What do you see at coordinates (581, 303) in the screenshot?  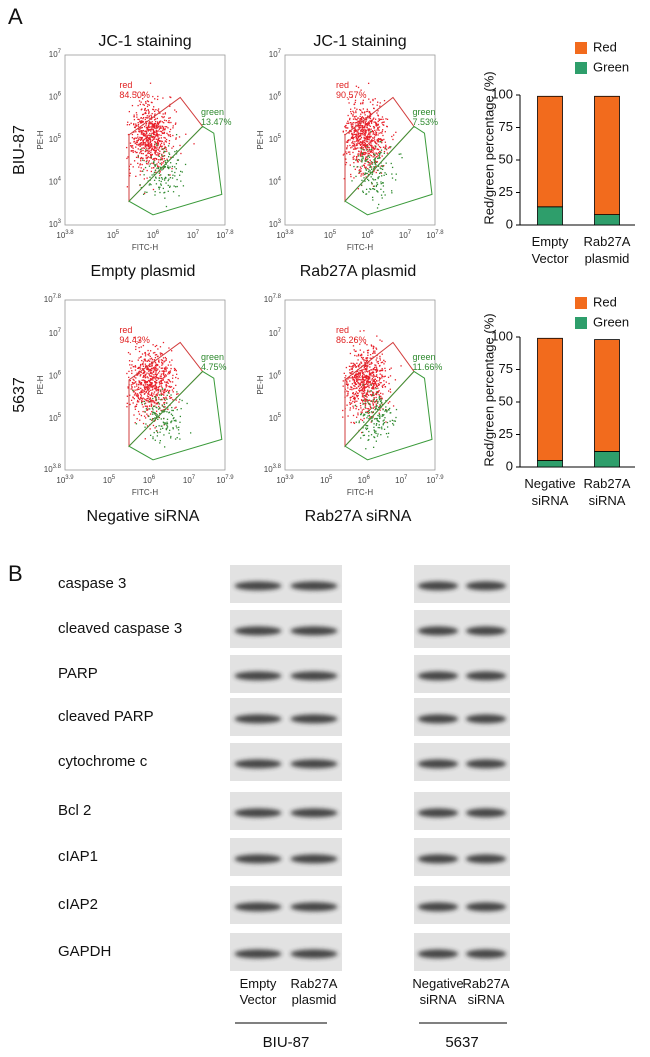 I see `legend-swatch` at bounding box center [581, 303].